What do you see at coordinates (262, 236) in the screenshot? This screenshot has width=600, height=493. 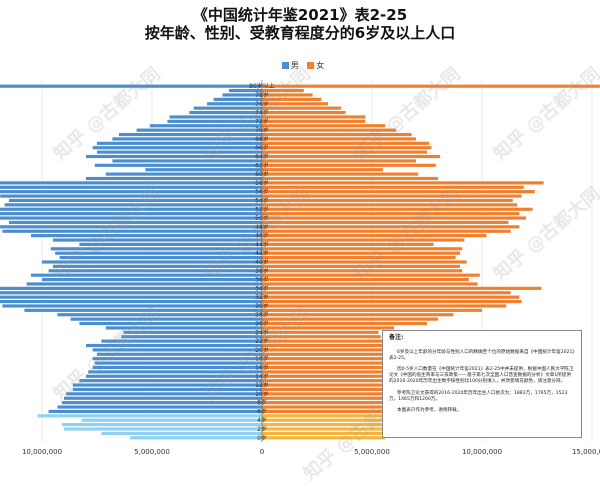 I see `age-tick-label: 46岁` at bounding box center [262, 236].